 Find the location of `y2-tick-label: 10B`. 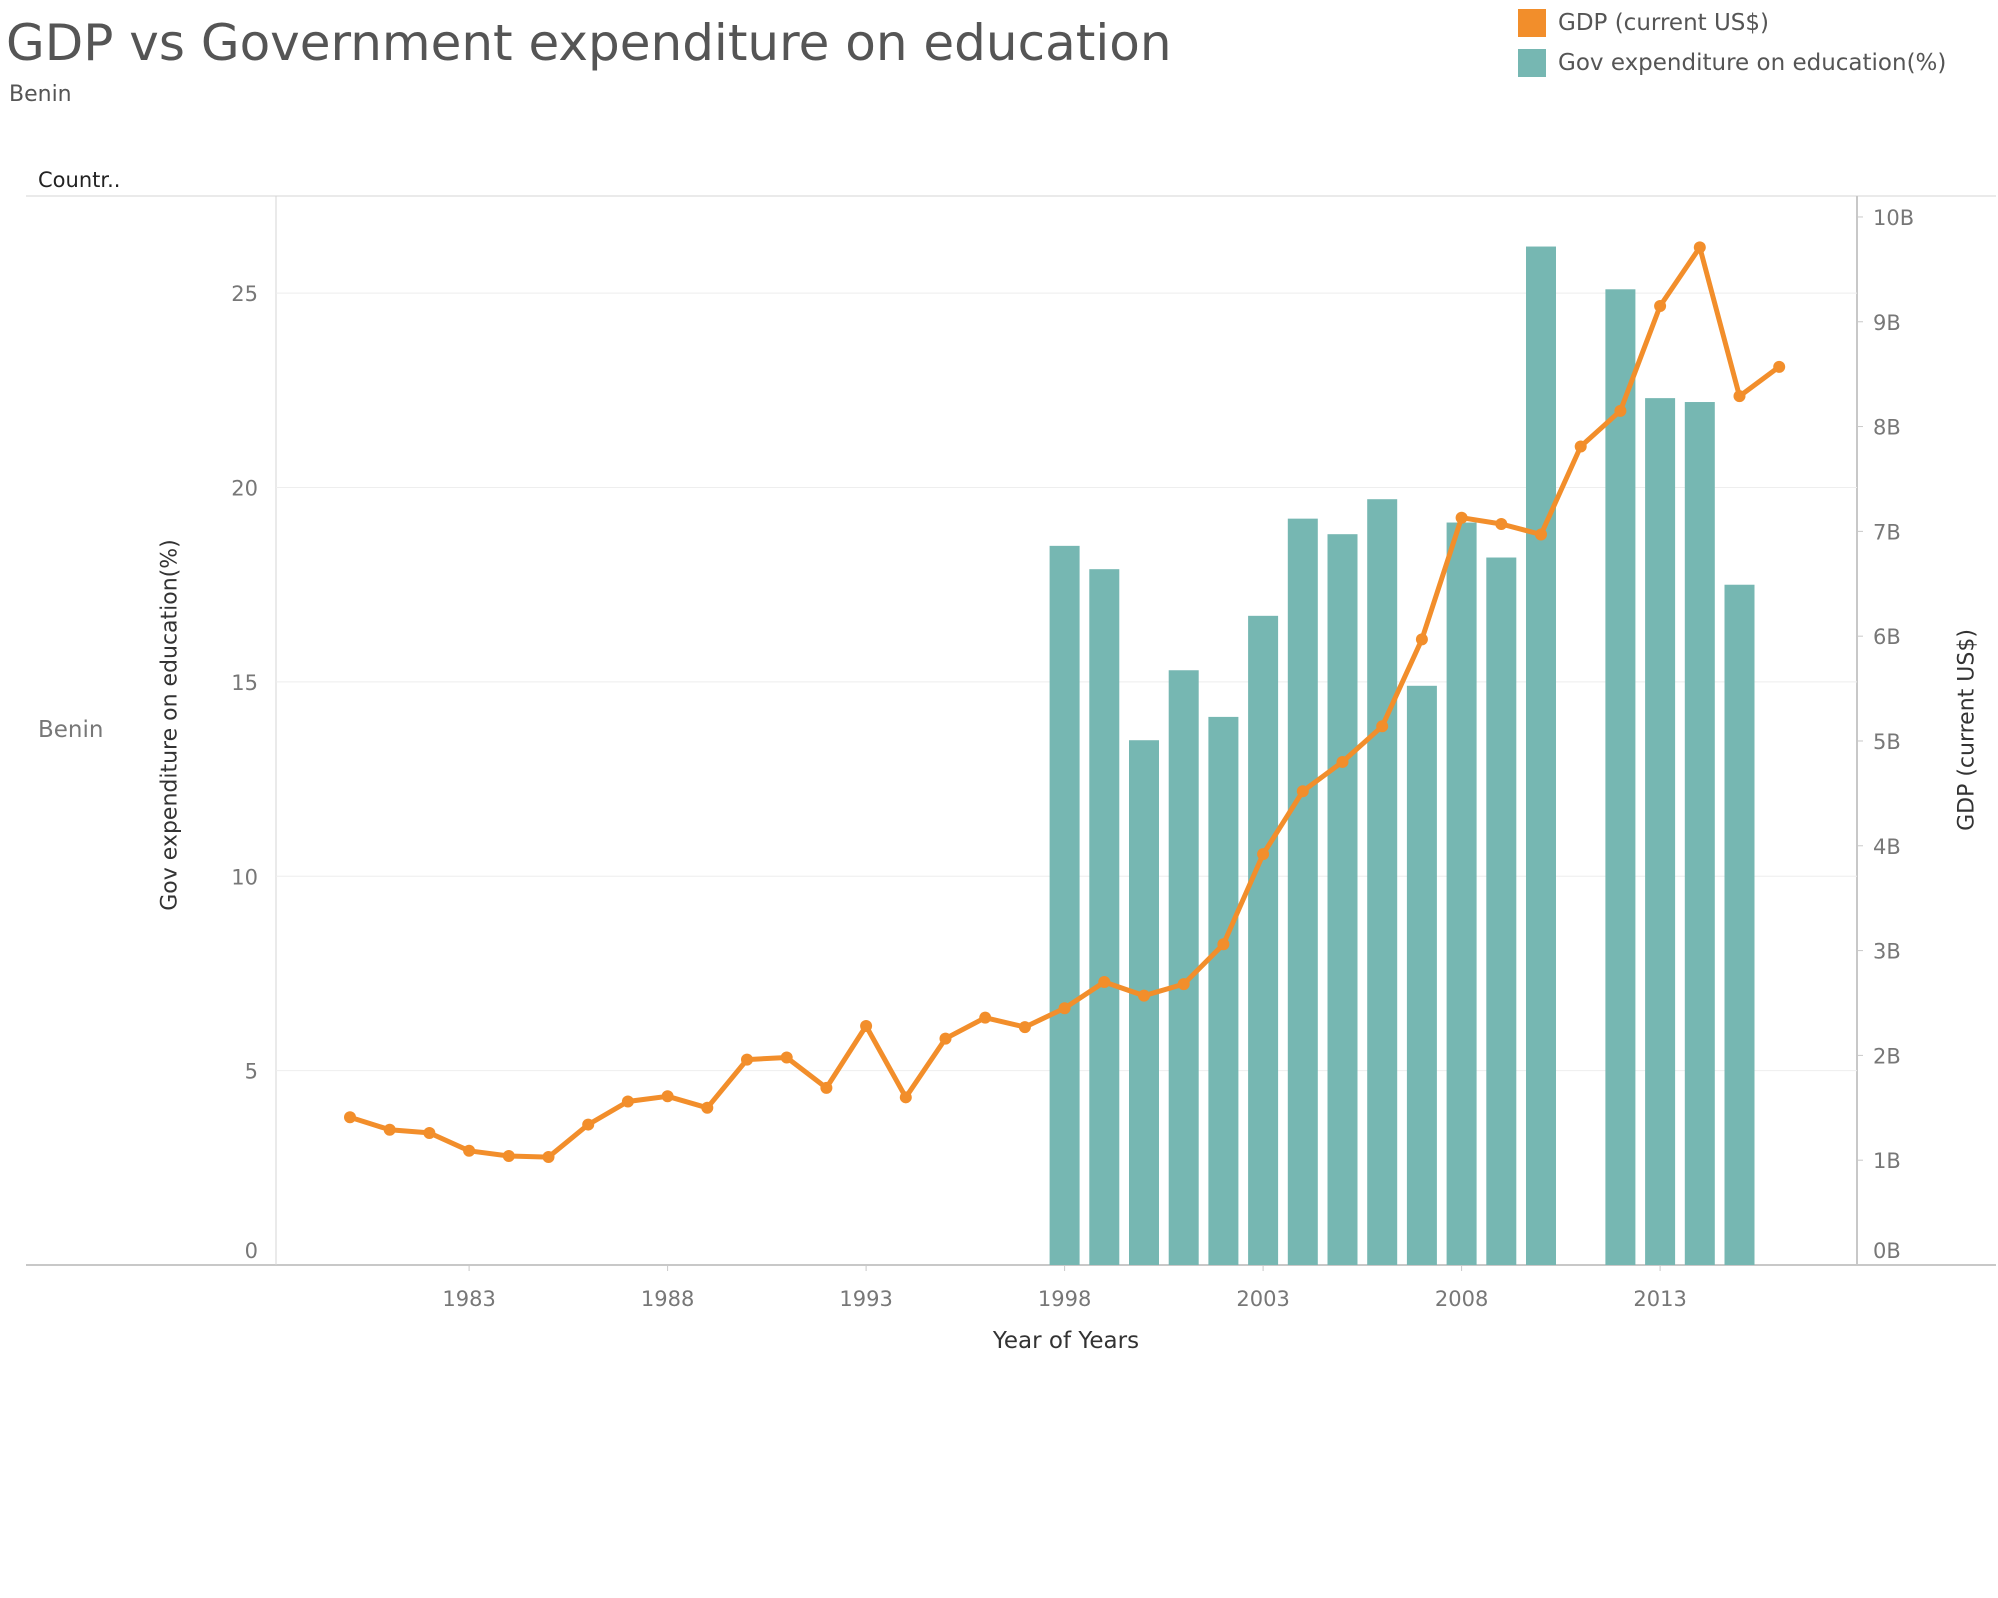

y2-tick-label: 10B is located at coordinates (1893, 218).